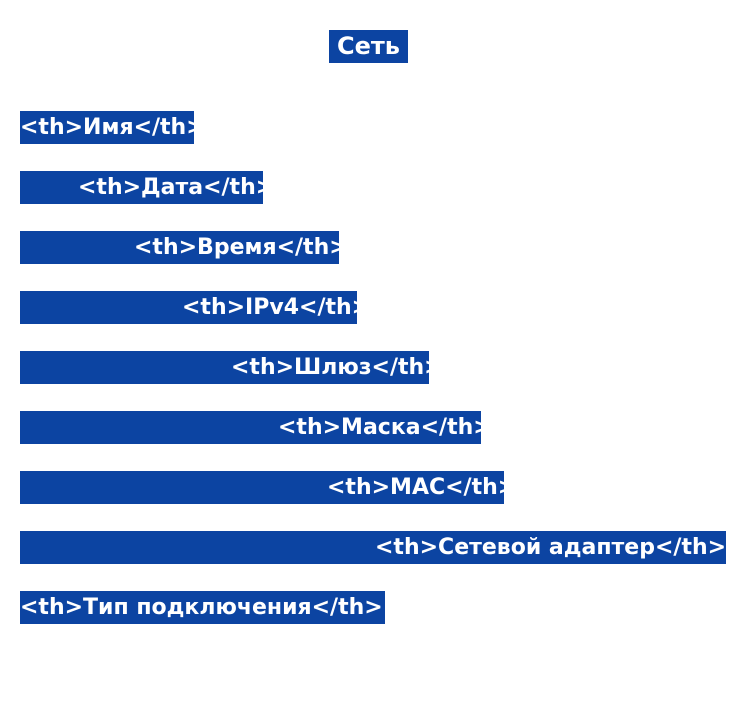 This screenshot has width=740, height=710. Describe the element at coordinates (373, 547) in the screenshot. I see `header-cell-network-adapter: <th>Сетевой адаптер</th>` at that location.